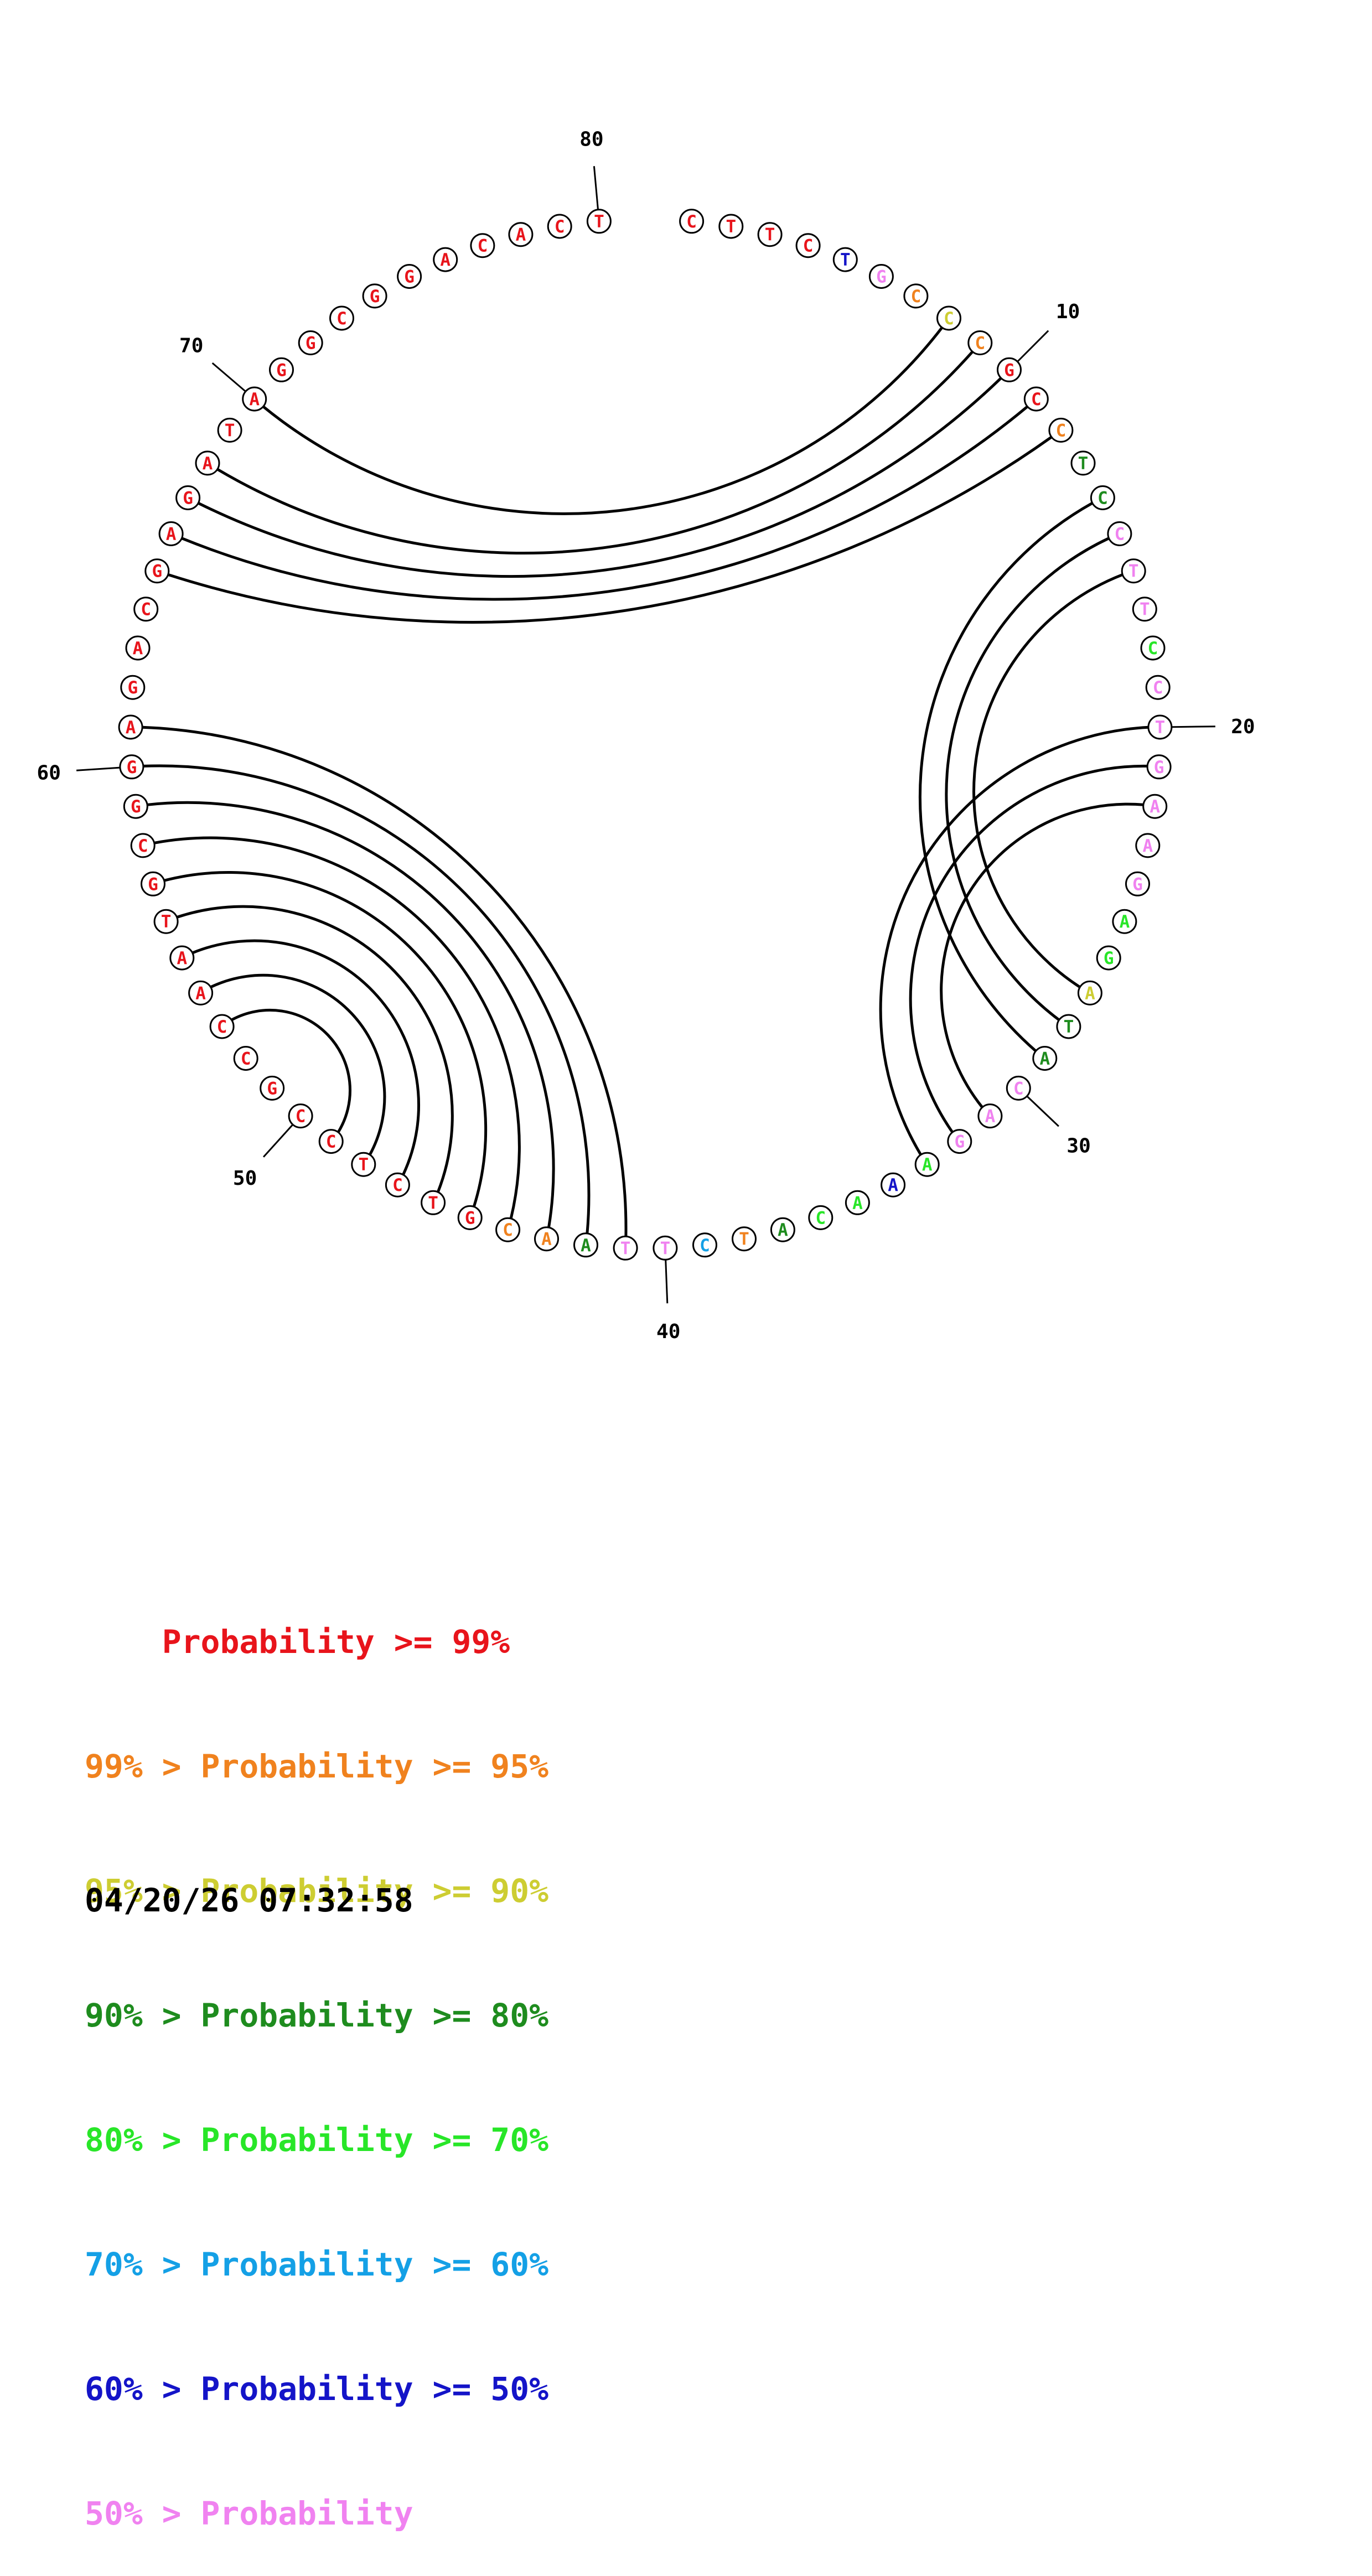 This screenshot has height=2576, width=1372. I want to click on legend-label: Probability, so click(306, 2513).